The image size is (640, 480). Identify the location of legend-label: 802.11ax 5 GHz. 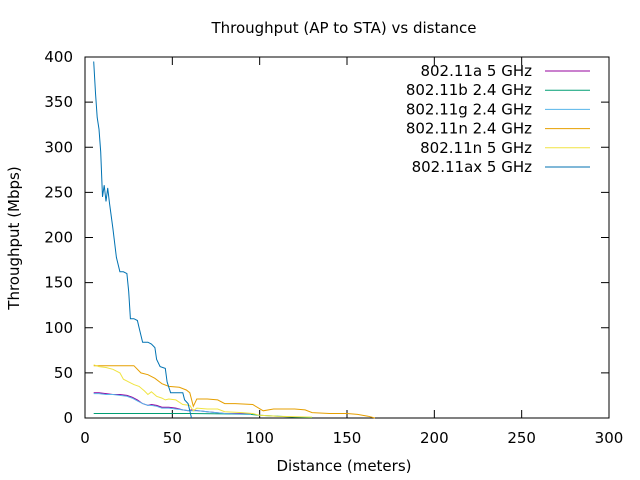
(472, 167).